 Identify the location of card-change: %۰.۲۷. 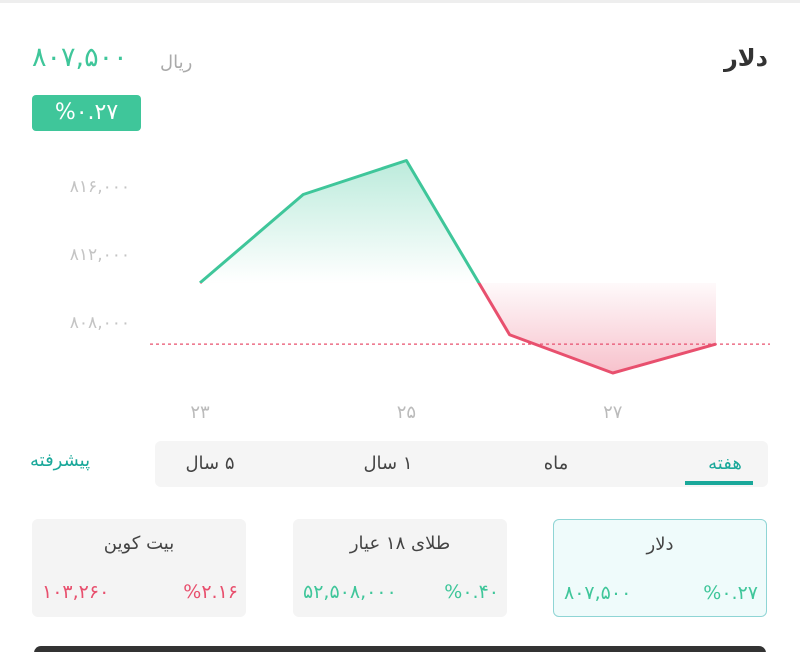
(730, 593).